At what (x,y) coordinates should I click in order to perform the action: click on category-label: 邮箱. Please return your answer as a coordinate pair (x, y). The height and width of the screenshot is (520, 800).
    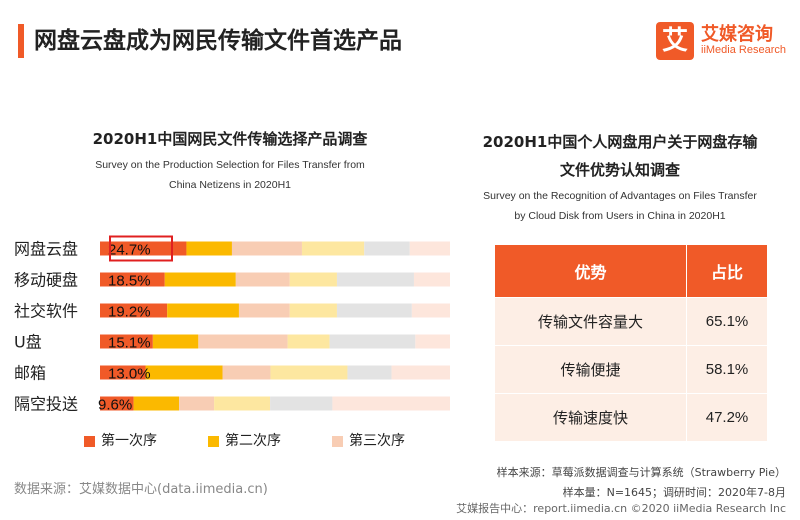
    Looking at the image, I should click on (30, 373).